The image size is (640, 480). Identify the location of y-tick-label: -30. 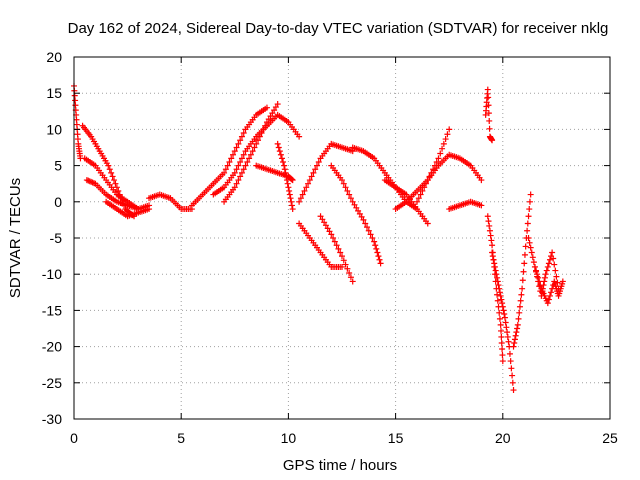
(52, 419).